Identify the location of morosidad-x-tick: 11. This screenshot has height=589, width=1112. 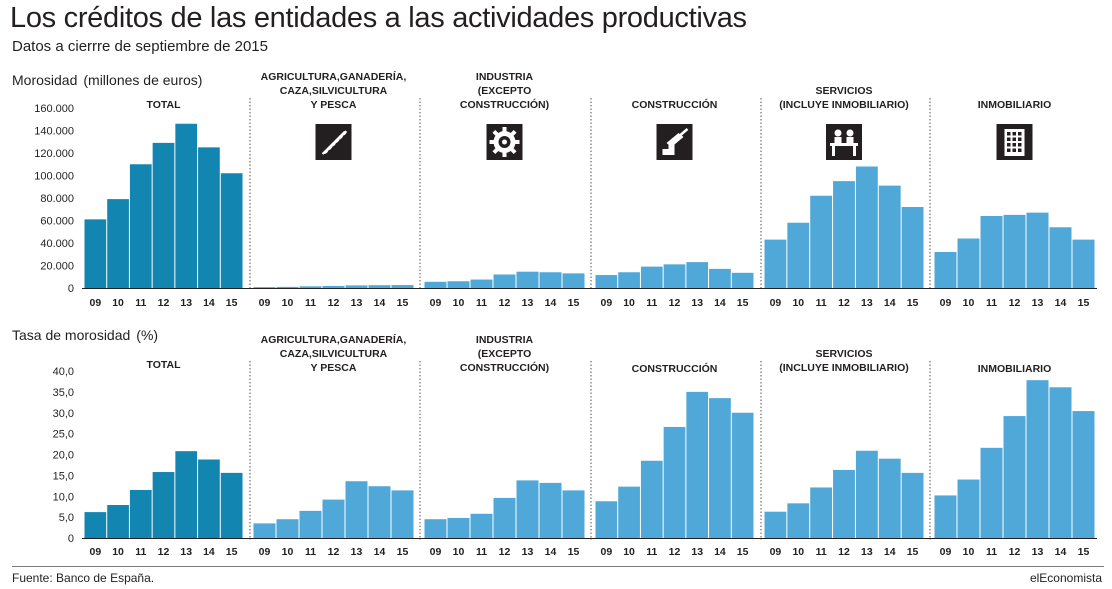
(821, 303).